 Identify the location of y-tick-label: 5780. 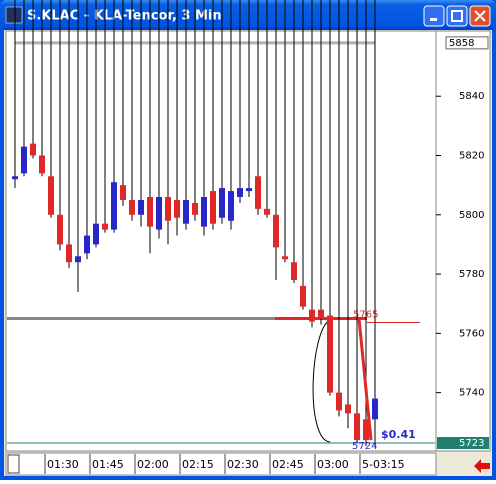
(471, 274).